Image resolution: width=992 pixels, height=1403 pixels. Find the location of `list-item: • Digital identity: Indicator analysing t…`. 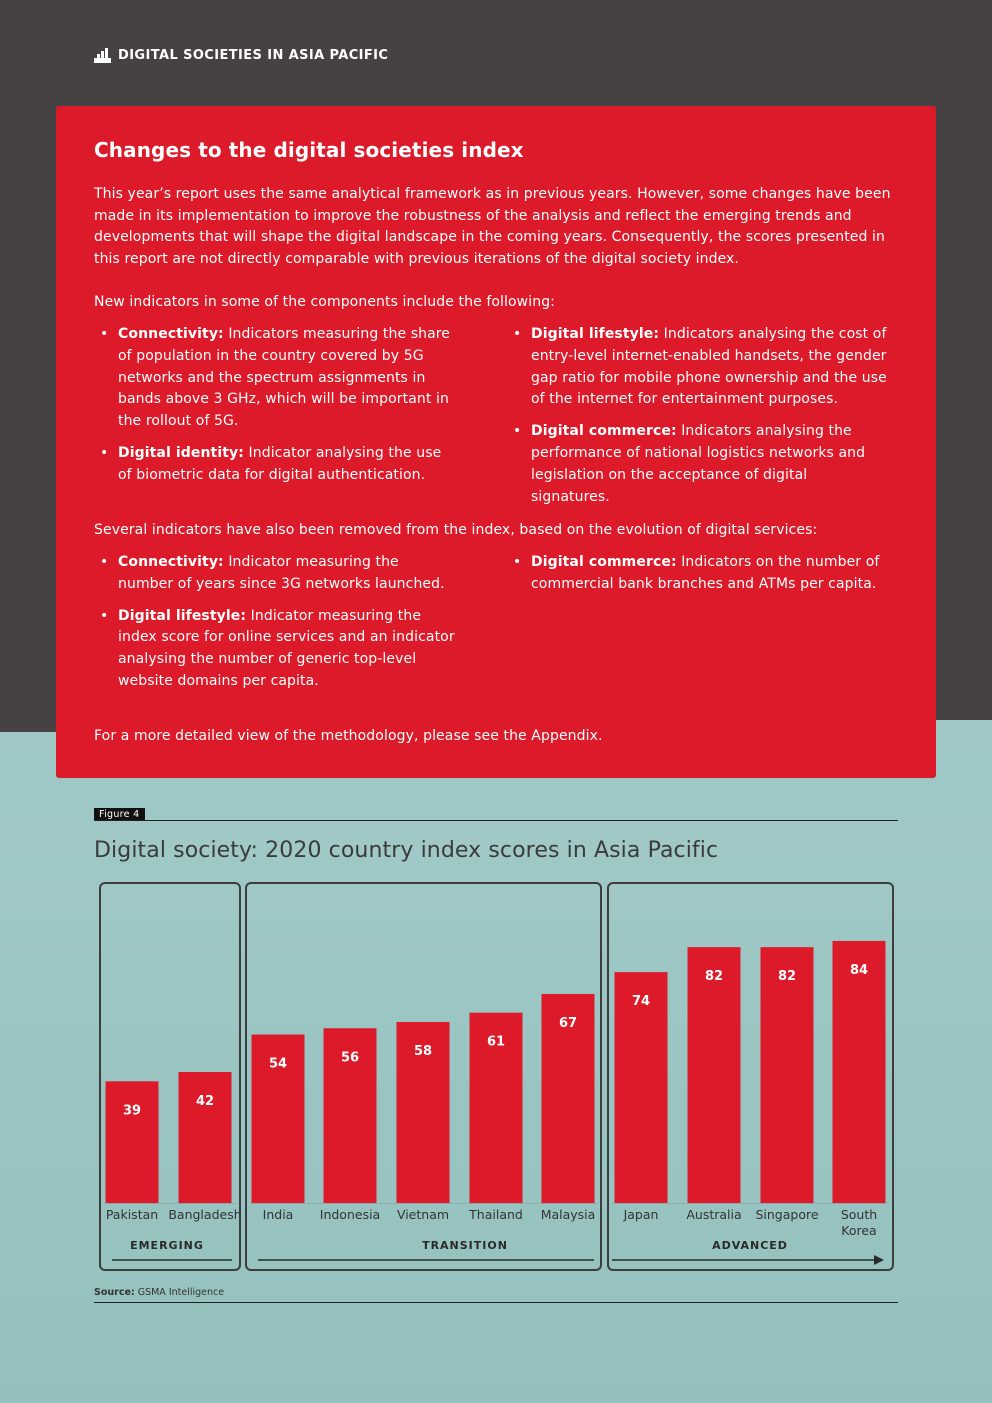

list-item: • Digital identity: Indicator analysing t… is located at coordinates (271, 463).